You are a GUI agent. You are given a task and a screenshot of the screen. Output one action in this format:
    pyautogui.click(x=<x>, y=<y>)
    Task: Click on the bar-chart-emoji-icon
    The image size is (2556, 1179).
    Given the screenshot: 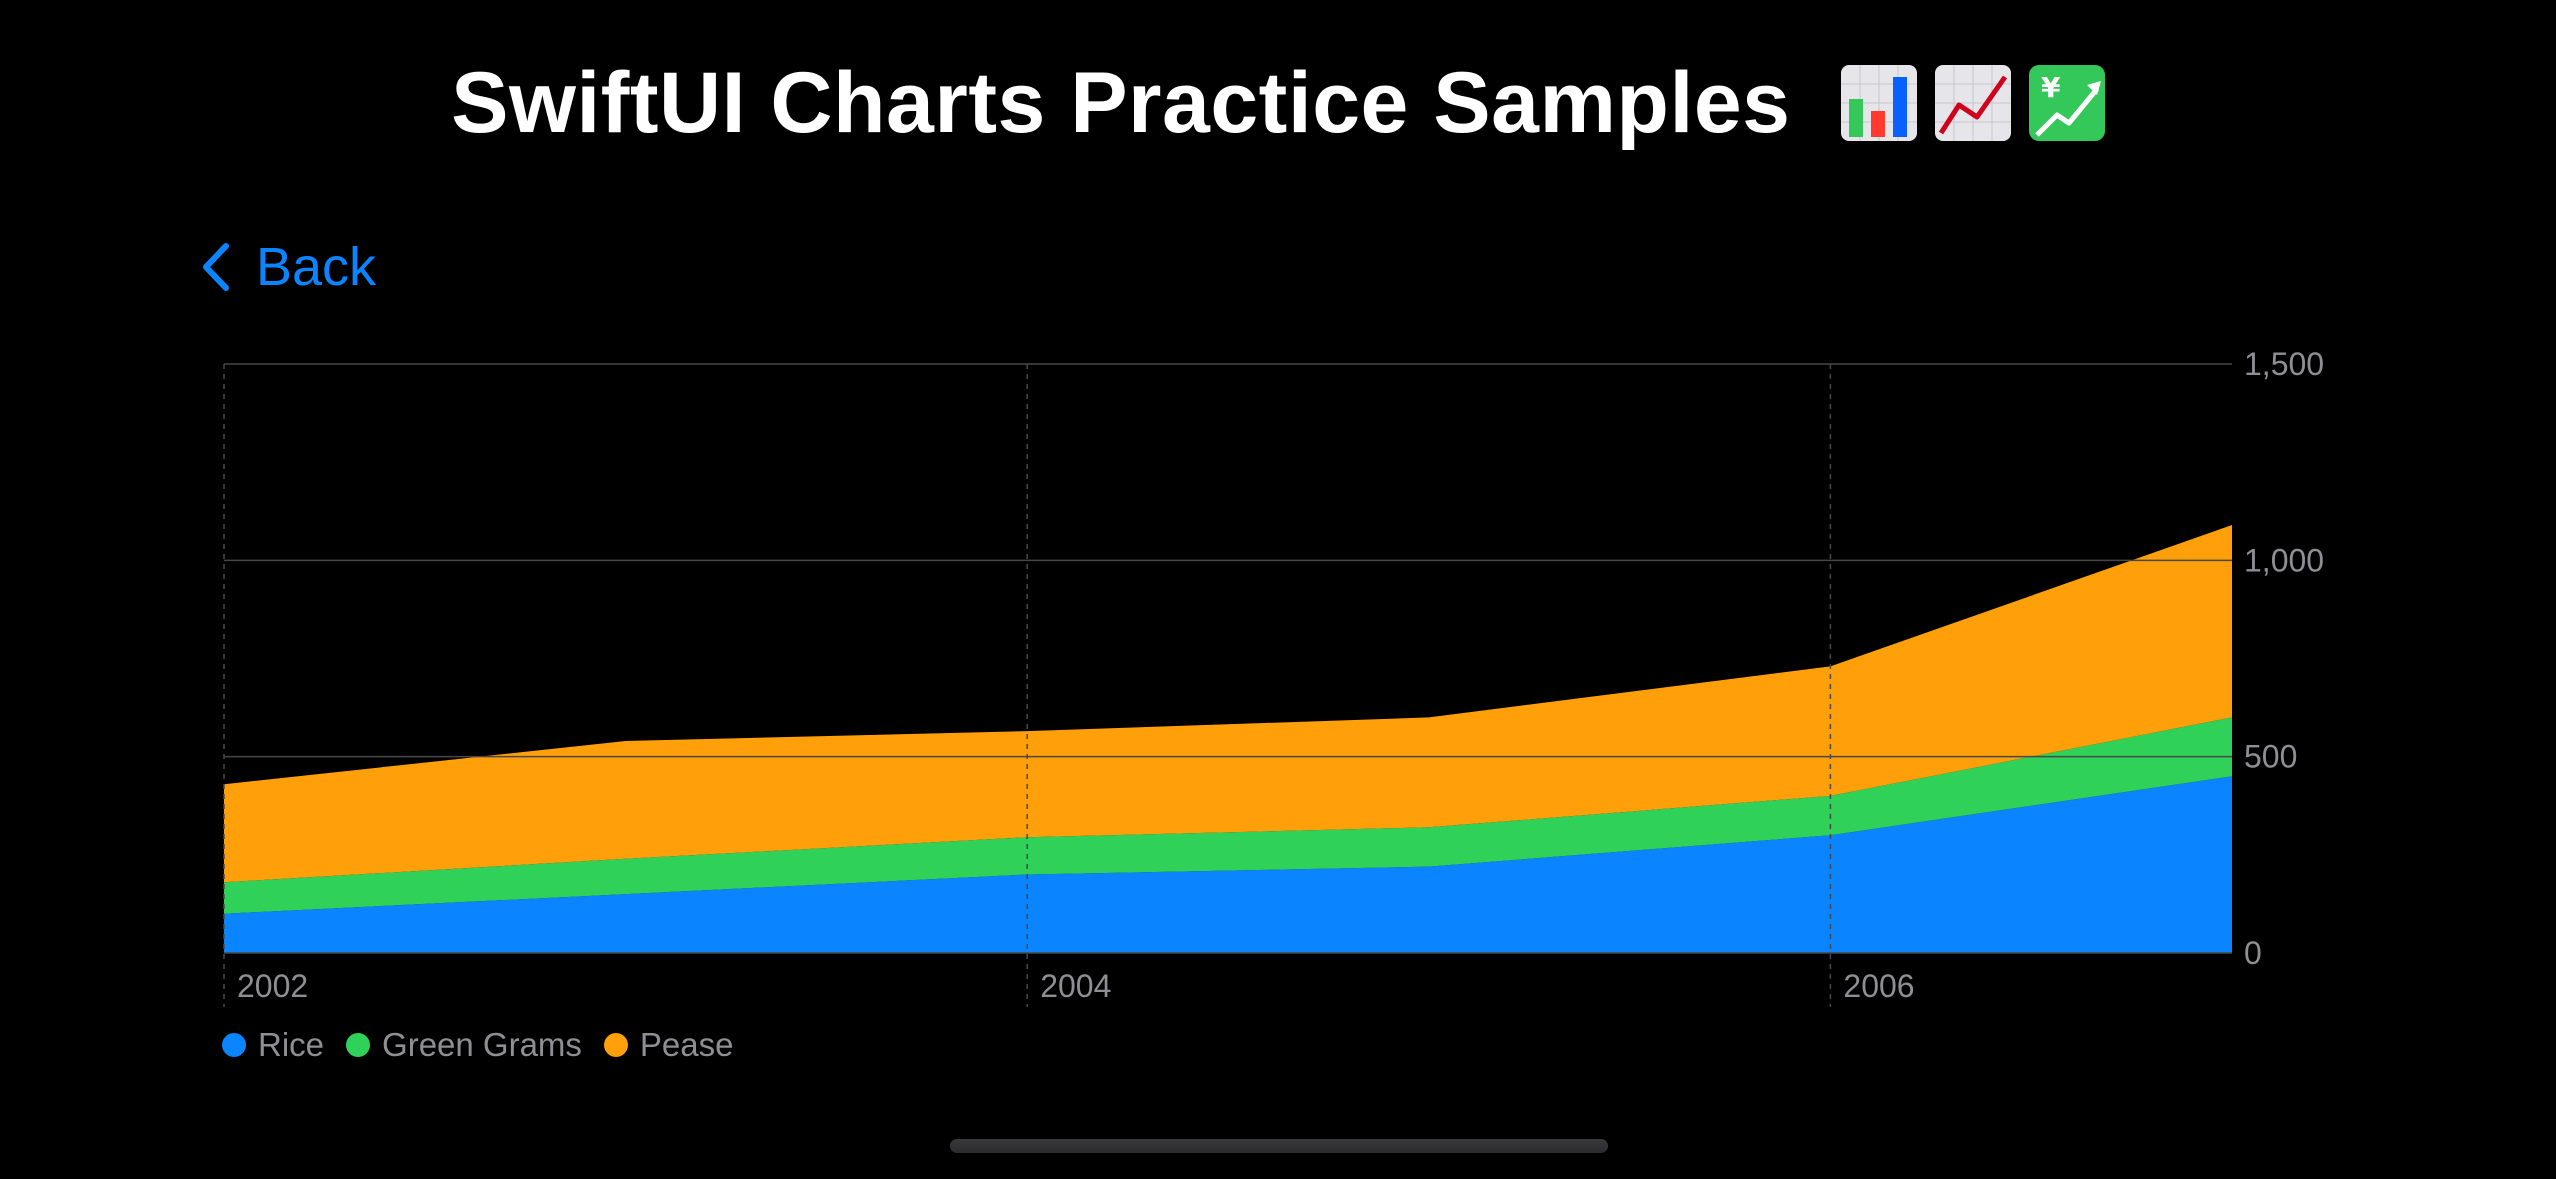 What is the action you would take?
    pyautogui.click(x=1878, y=103)
    